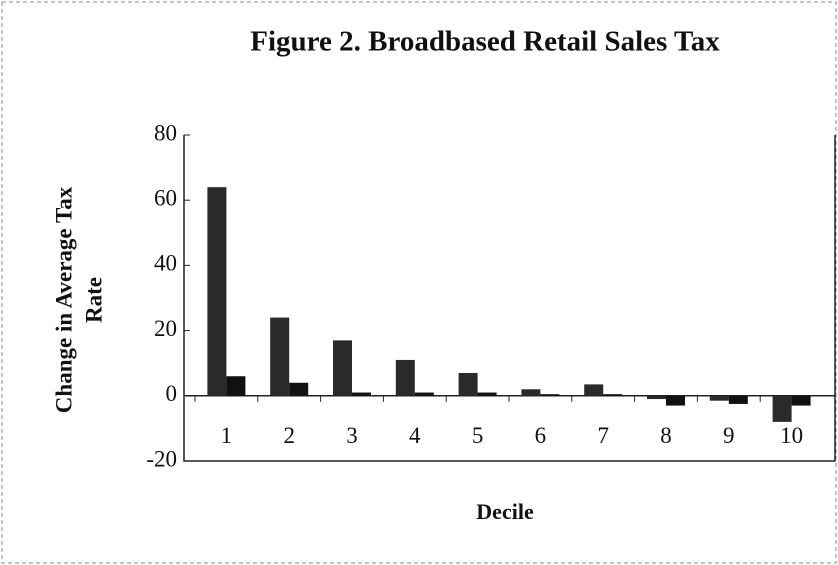  What do you see at coordinates (165, 132) in the screenshot?
I see `y-tick-label: 80` at bounding box center [165, 132].